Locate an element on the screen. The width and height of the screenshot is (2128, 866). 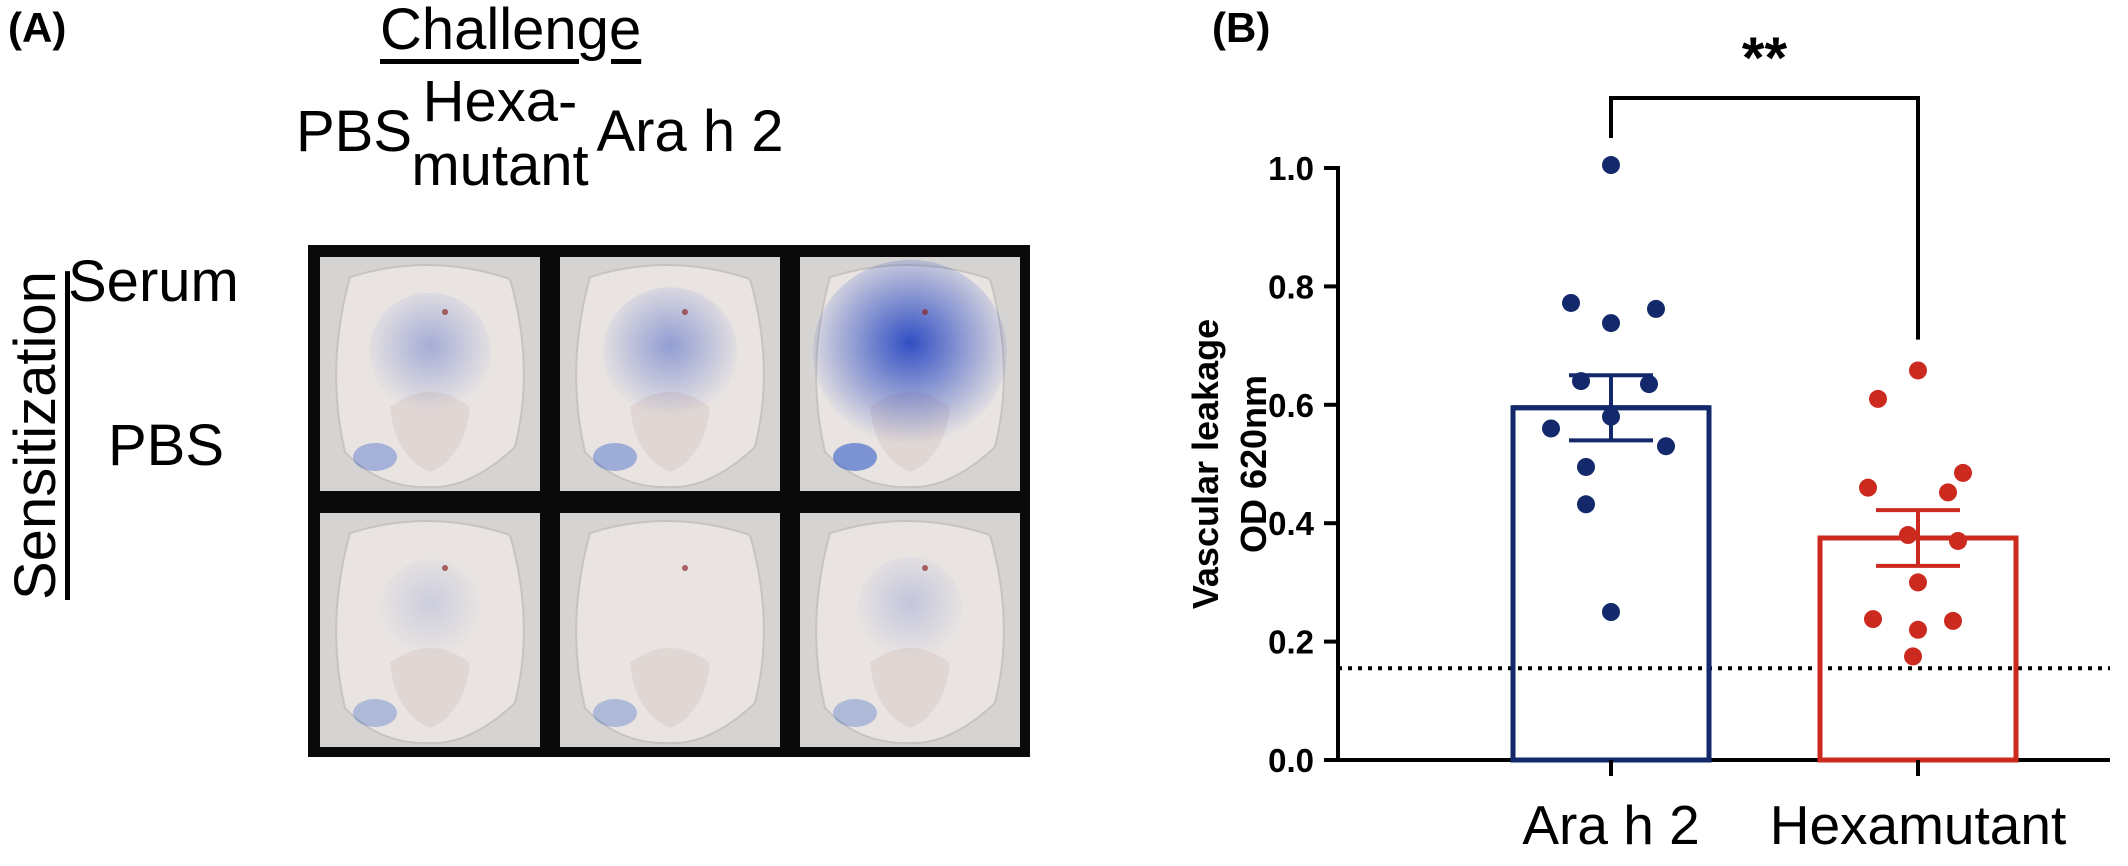
y-axis-label-line-1: OD 620nm is located at coordinates (1253, 464).